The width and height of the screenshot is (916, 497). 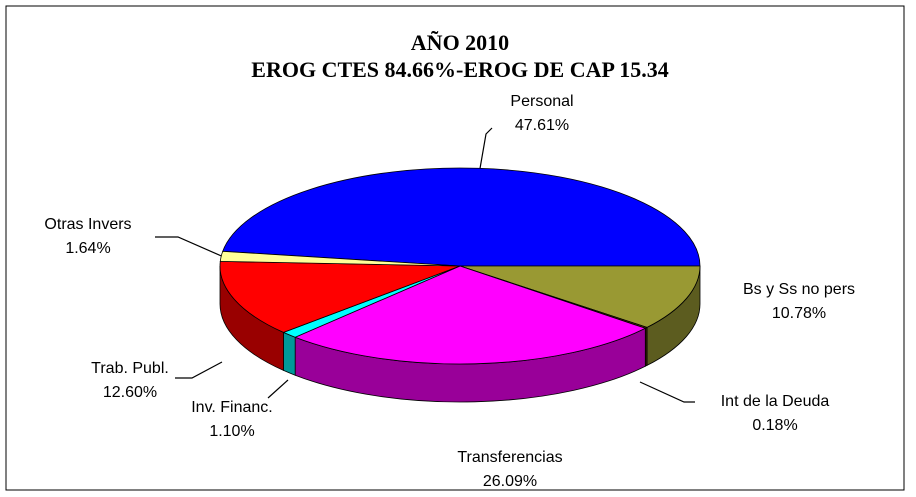 What do you see at coordinates (459, 69) in the screenshot?
I see `chart-subtitle: EROG CTES 84.66%-EROG DE CAP 15.34` at bounding box center [459, 69].